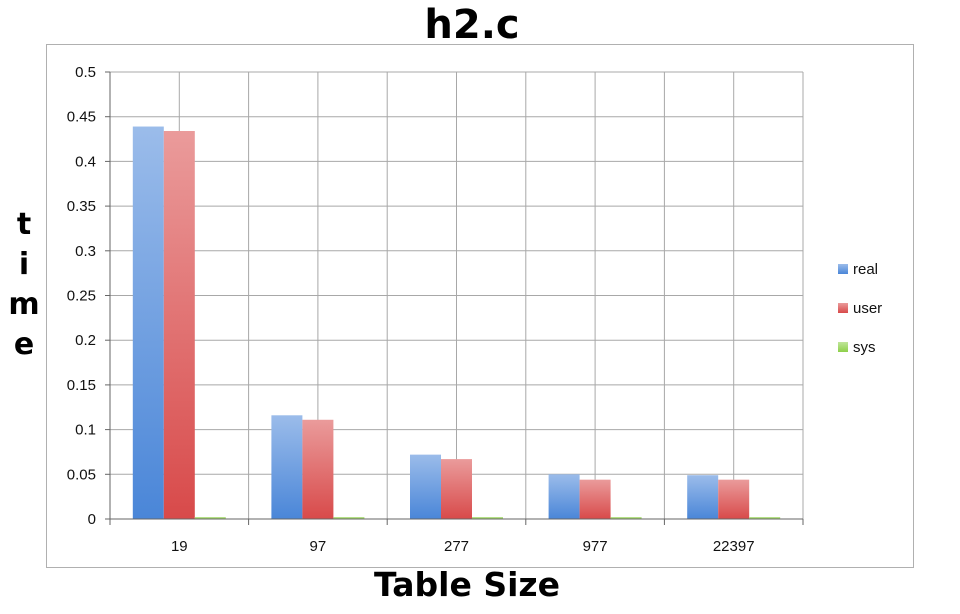  I want to click on y-tick-label: 0.35, so click(81, 206).